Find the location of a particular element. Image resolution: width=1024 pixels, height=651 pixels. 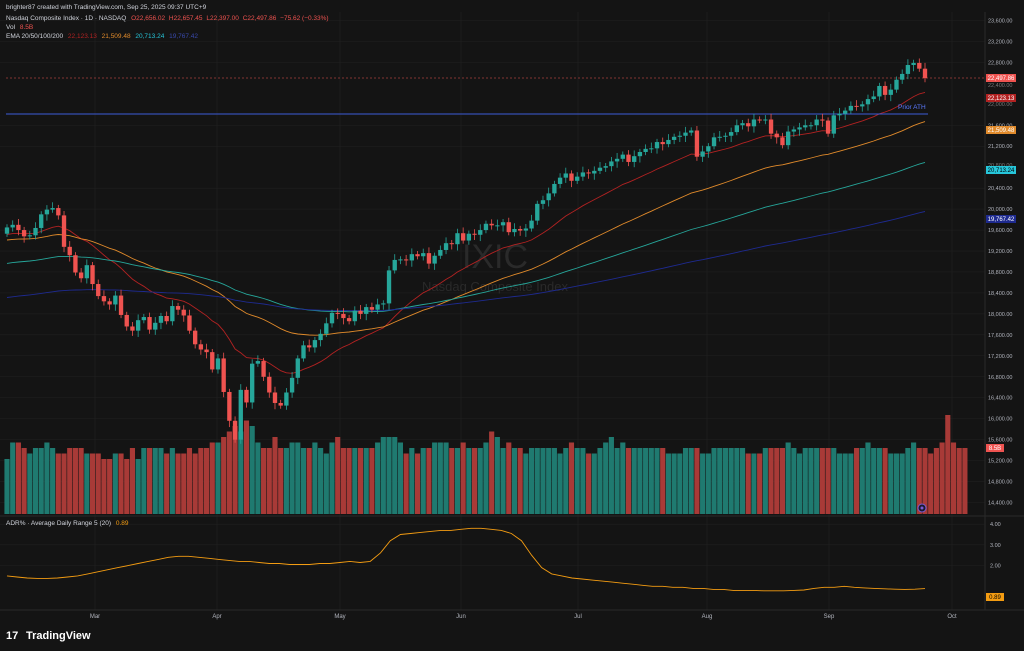

ohlc-close: C22,497.86 is located at coordinates (259, 18).